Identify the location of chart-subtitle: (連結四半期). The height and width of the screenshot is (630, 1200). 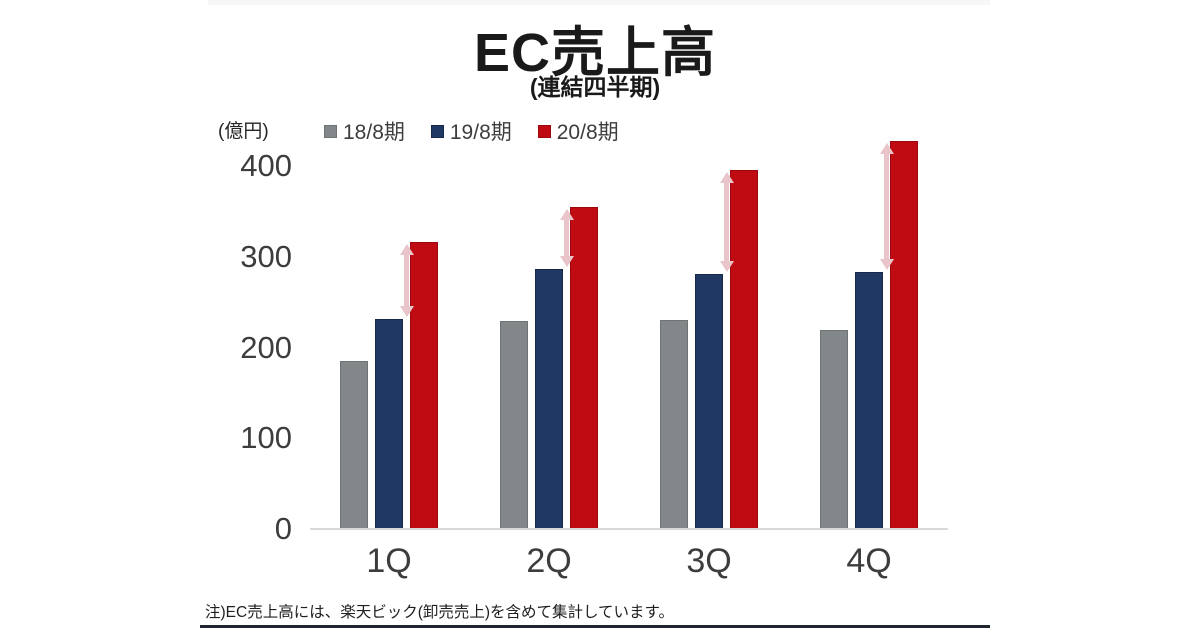
(595, 87).